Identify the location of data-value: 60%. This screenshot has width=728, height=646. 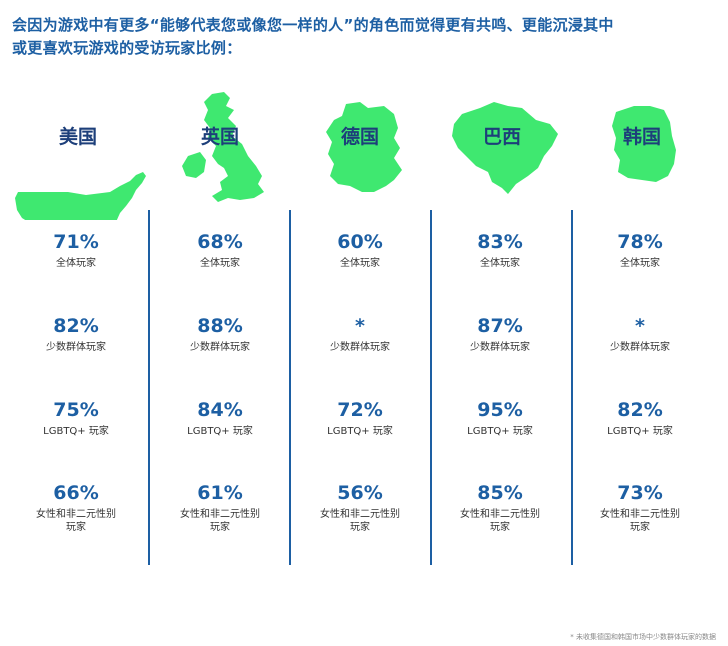
(360, 242).